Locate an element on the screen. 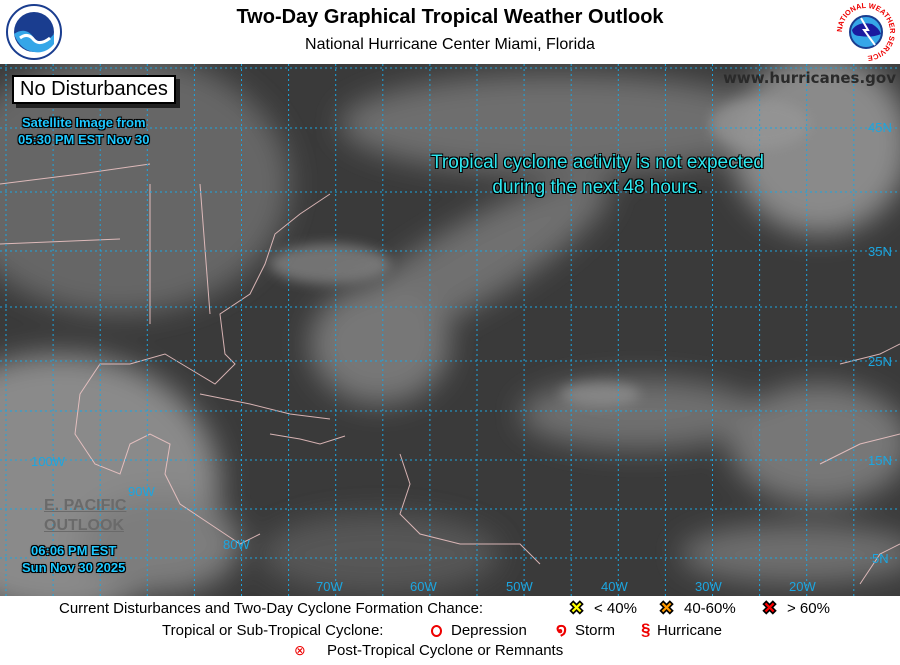  depression-label: Depression is located at coordinates (489, 630).